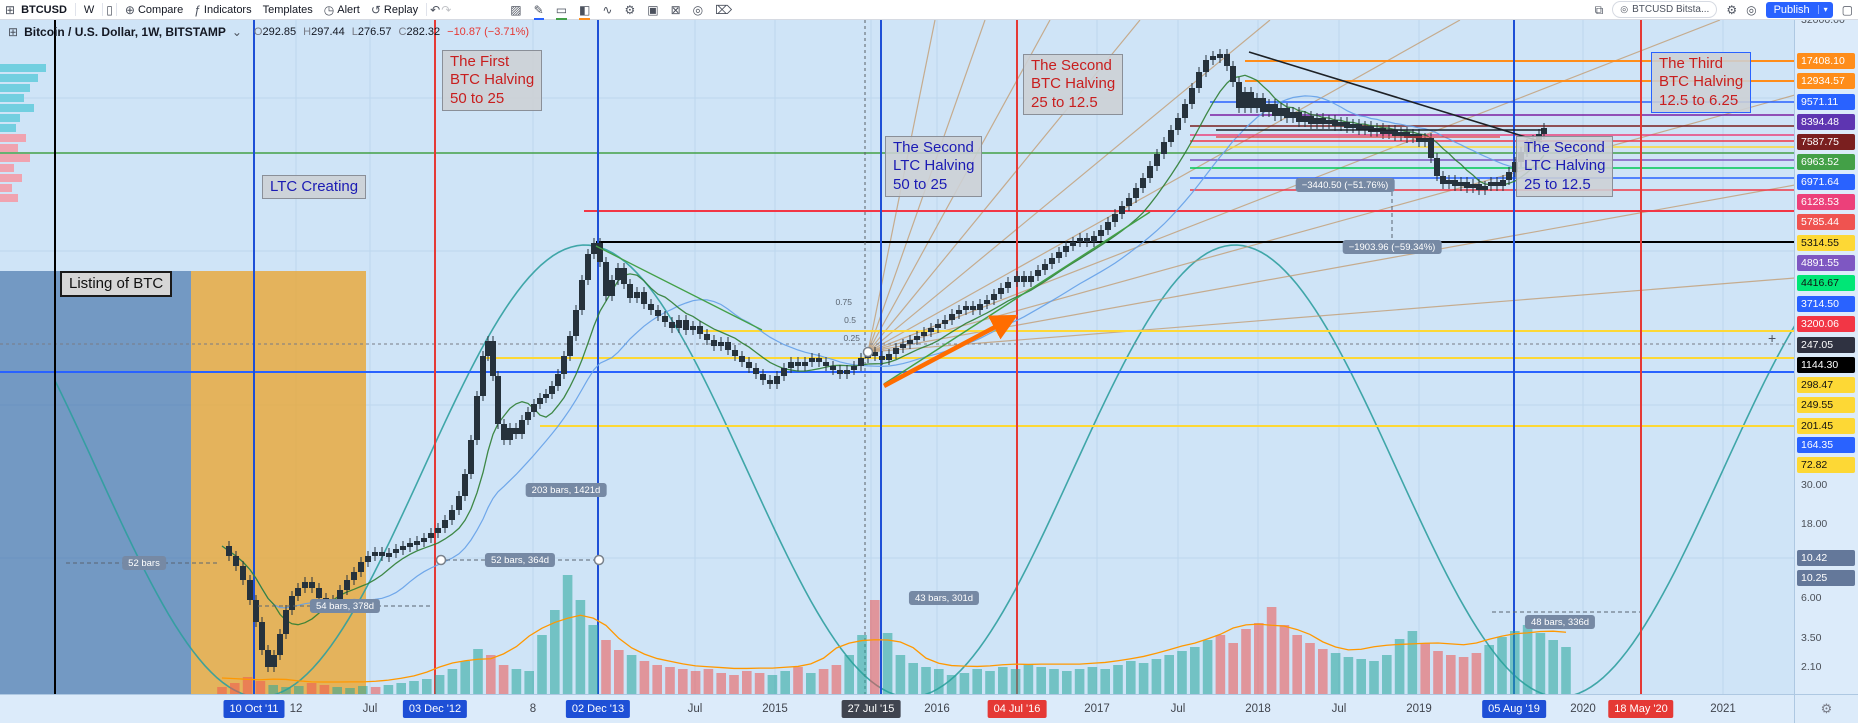  I want to click on templates-button: Templates, so click(288, 10).